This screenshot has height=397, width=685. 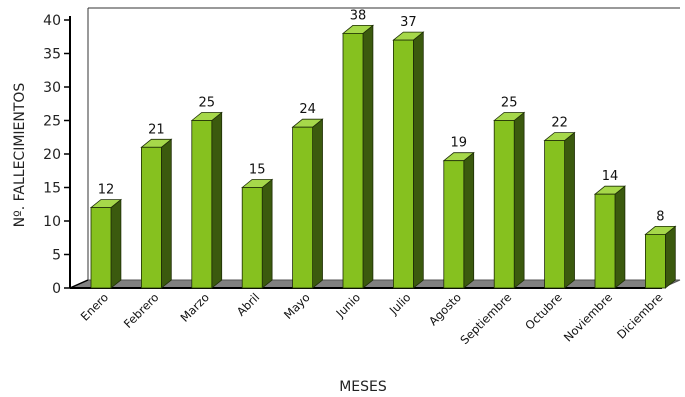 I want to click on bar-diciembre, so click(x=660, y=257).